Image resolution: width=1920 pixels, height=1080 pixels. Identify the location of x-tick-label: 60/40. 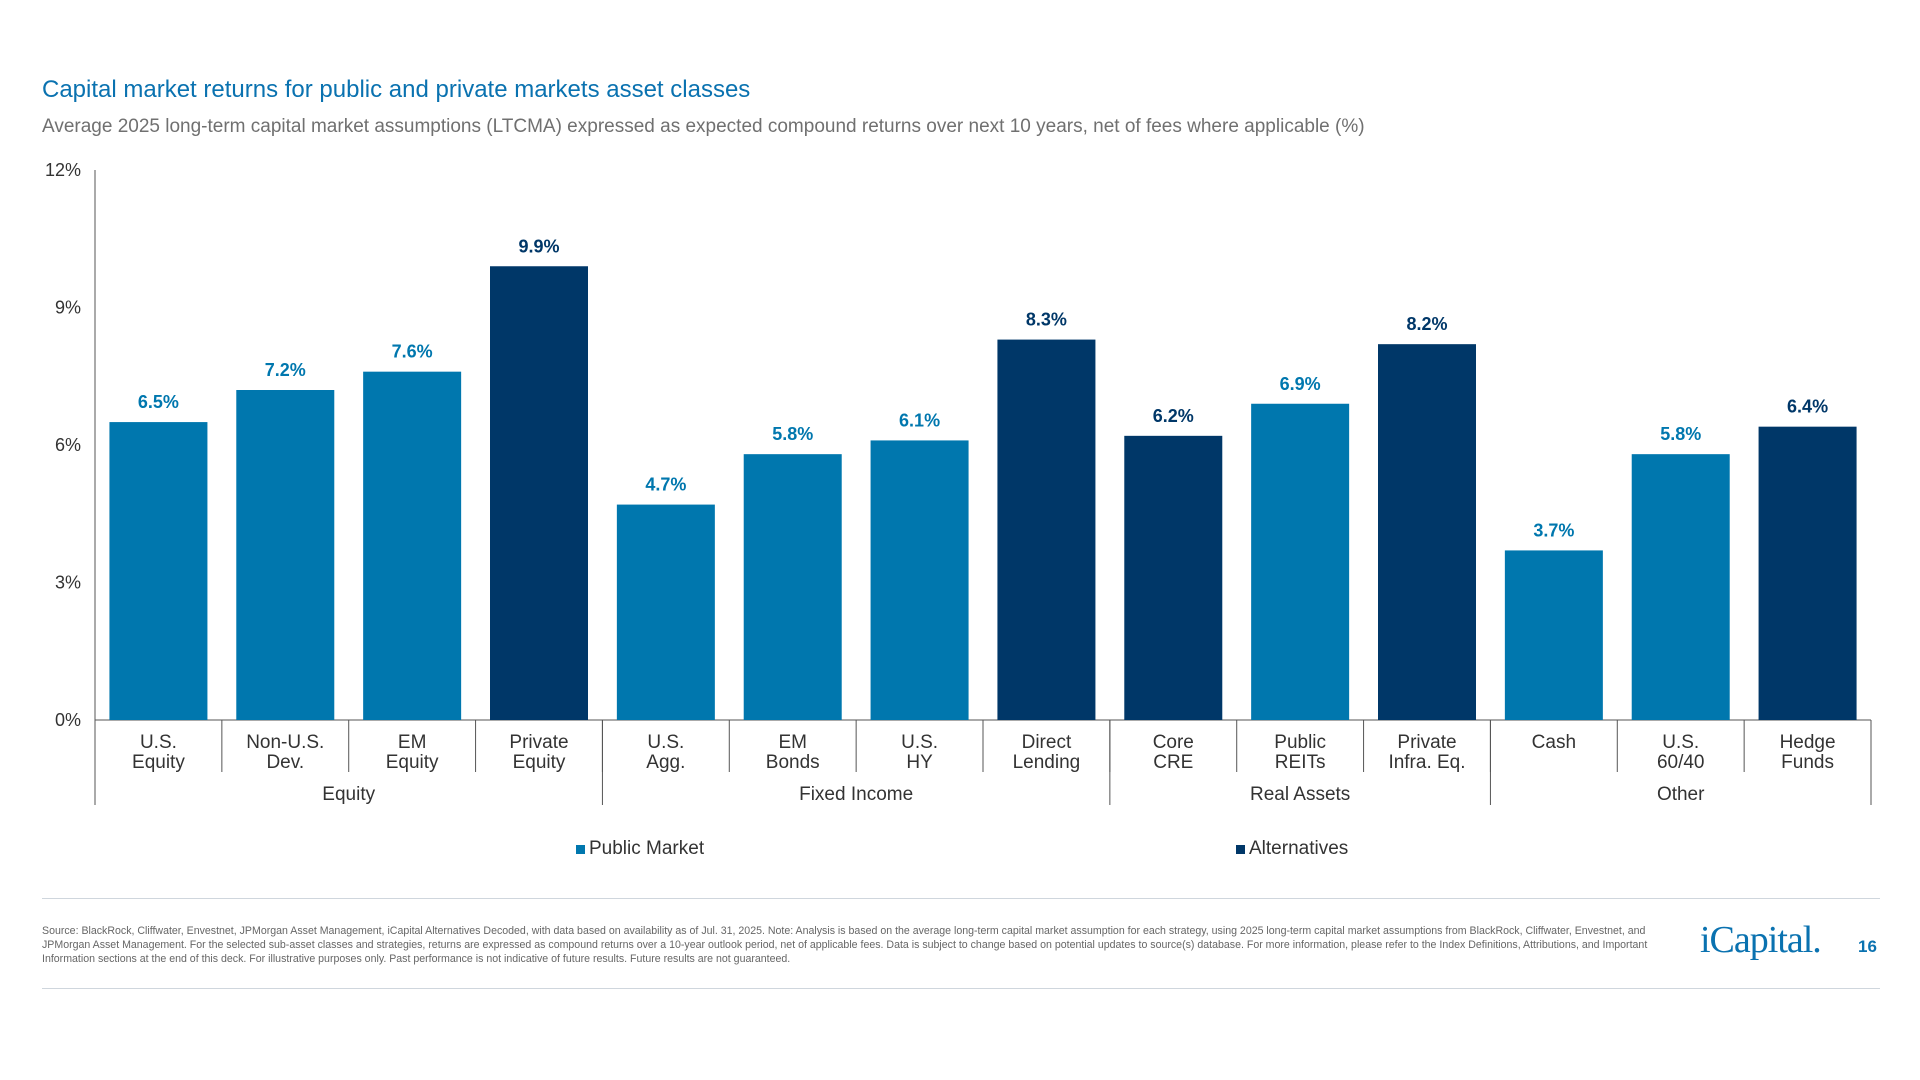
(1681, 762).